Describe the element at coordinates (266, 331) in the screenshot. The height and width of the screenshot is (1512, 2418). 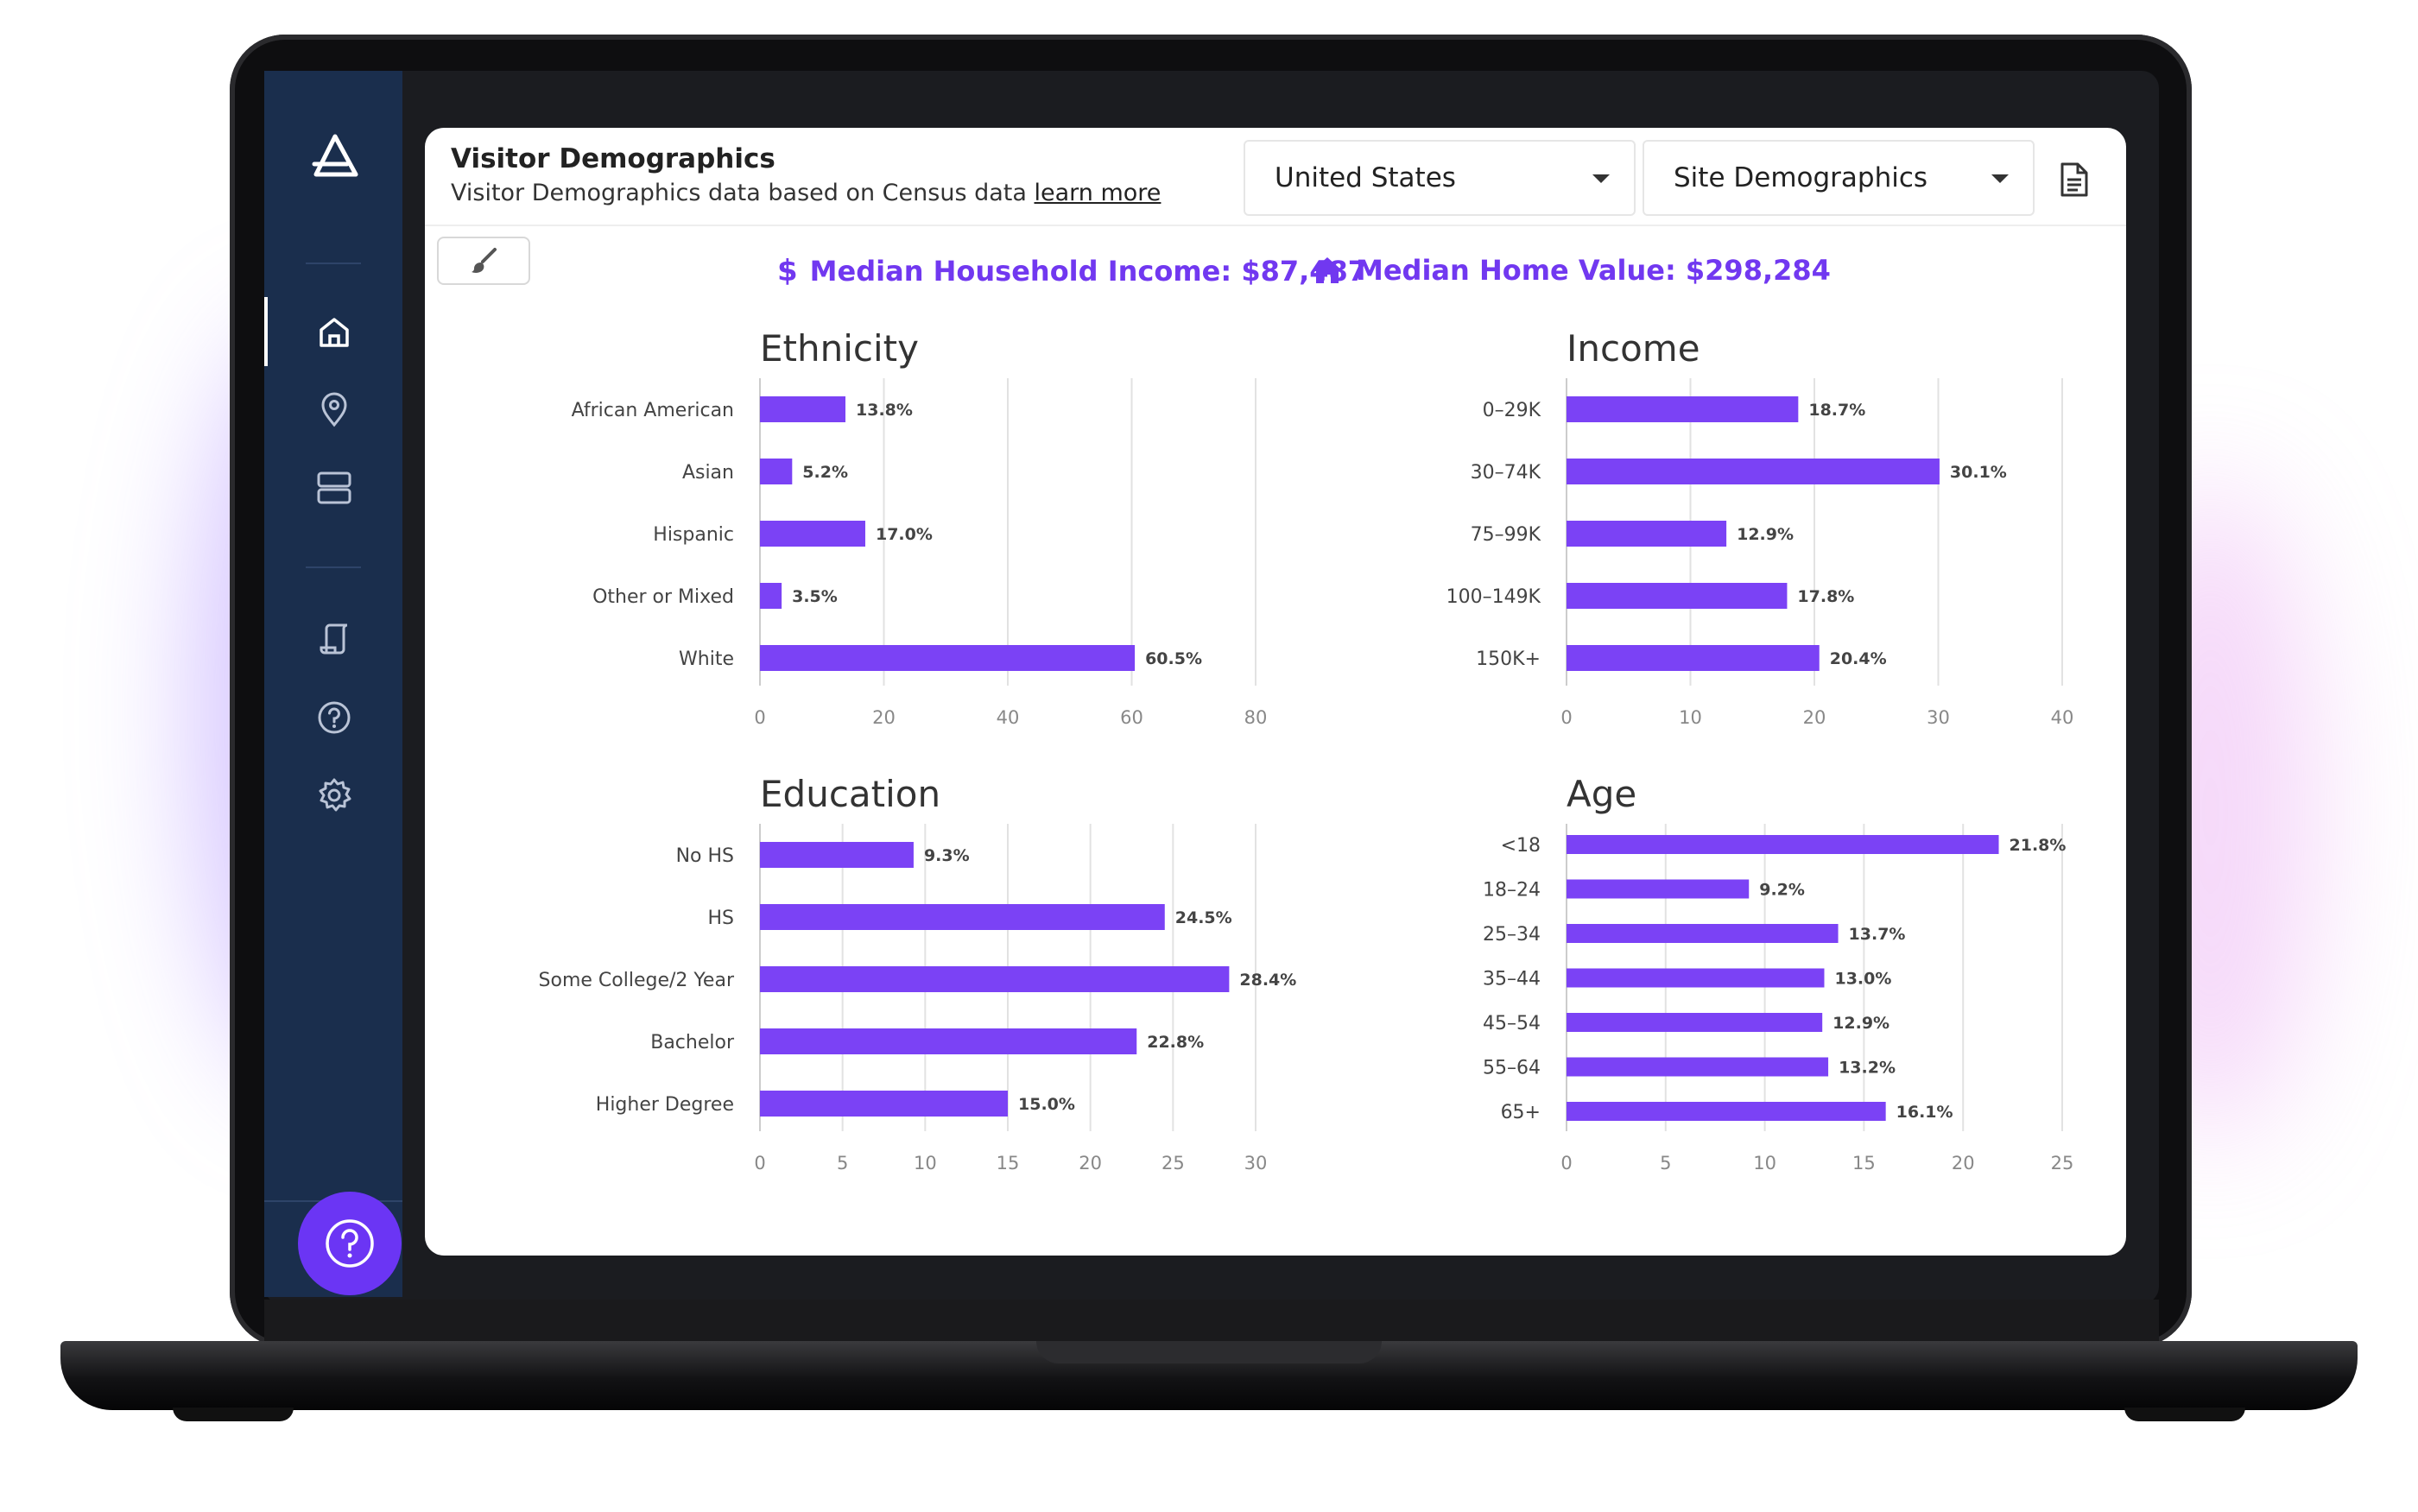
I see `nav-active-indicator` at that location.